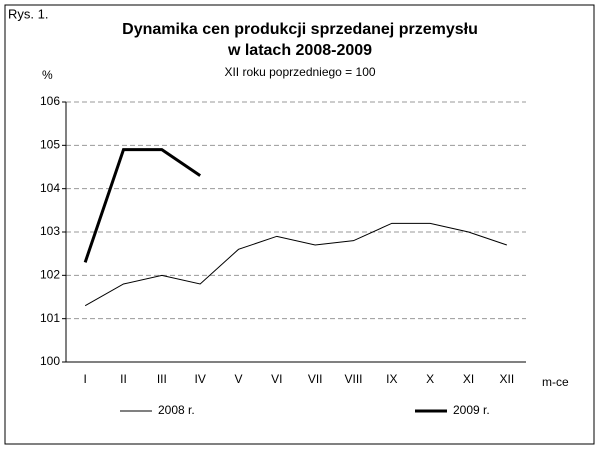 The height and width of the screenshot is (449, 600). Describe the element at coordinates (276, 379) in the screenshot. I see `x-tick-label: VI` at that location.